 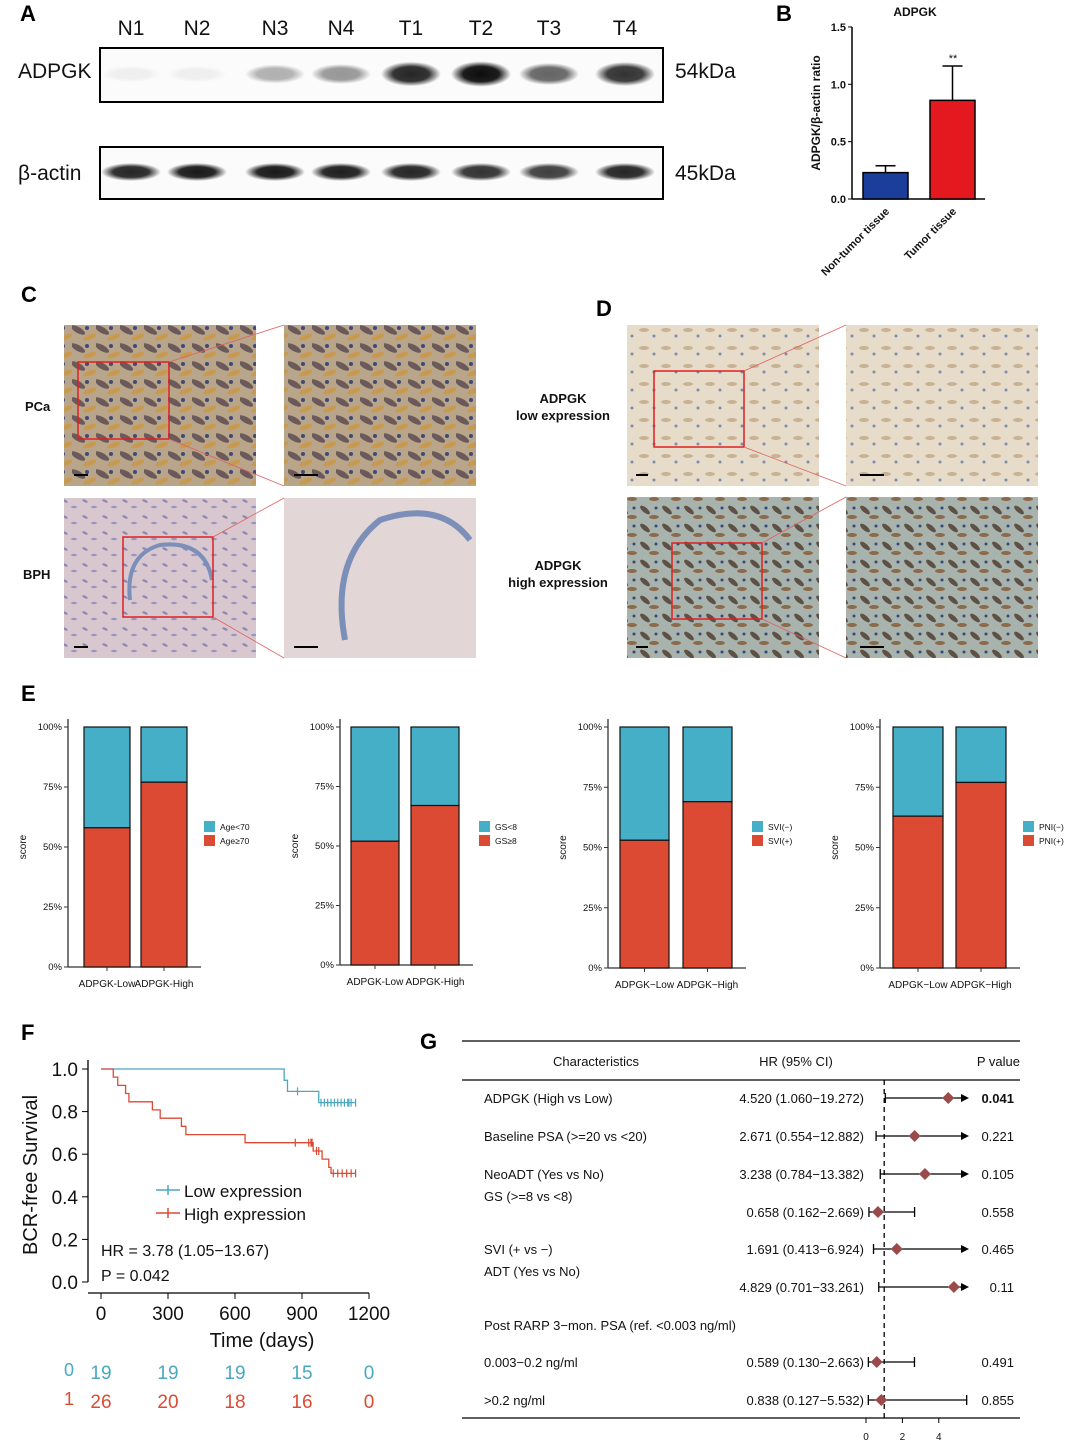 I want to click on blot-row-label: ADPGK, so click(x=55, y=71).